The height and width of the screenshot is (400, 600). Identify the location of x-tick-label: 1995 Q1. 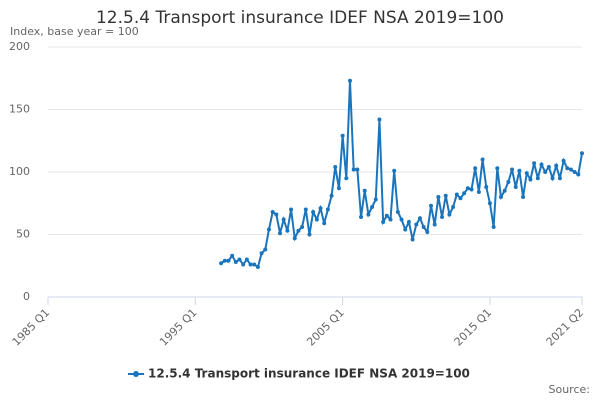
(178, 327).